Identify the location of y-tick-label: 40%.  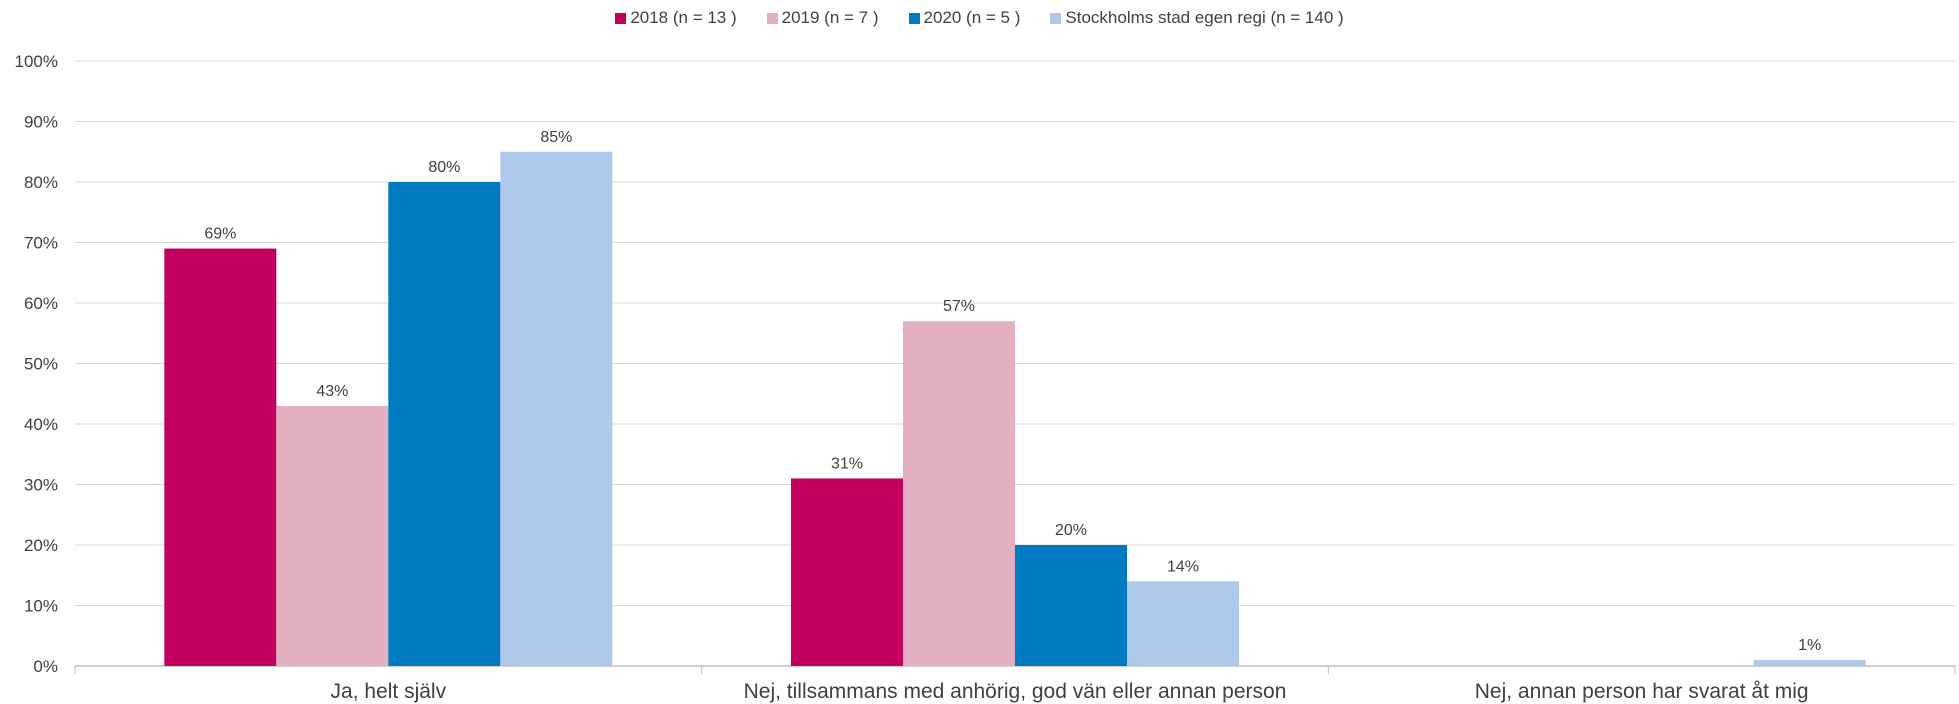
(41, 424).